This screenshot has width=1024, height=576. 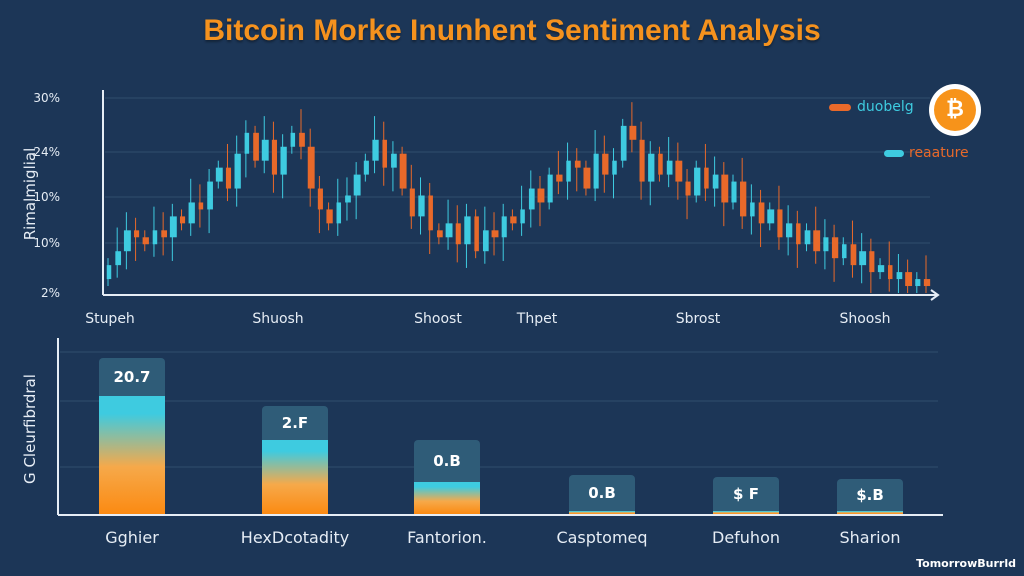 I want to click on bitcoin-icon: ₿, so click(x=955, y=110).